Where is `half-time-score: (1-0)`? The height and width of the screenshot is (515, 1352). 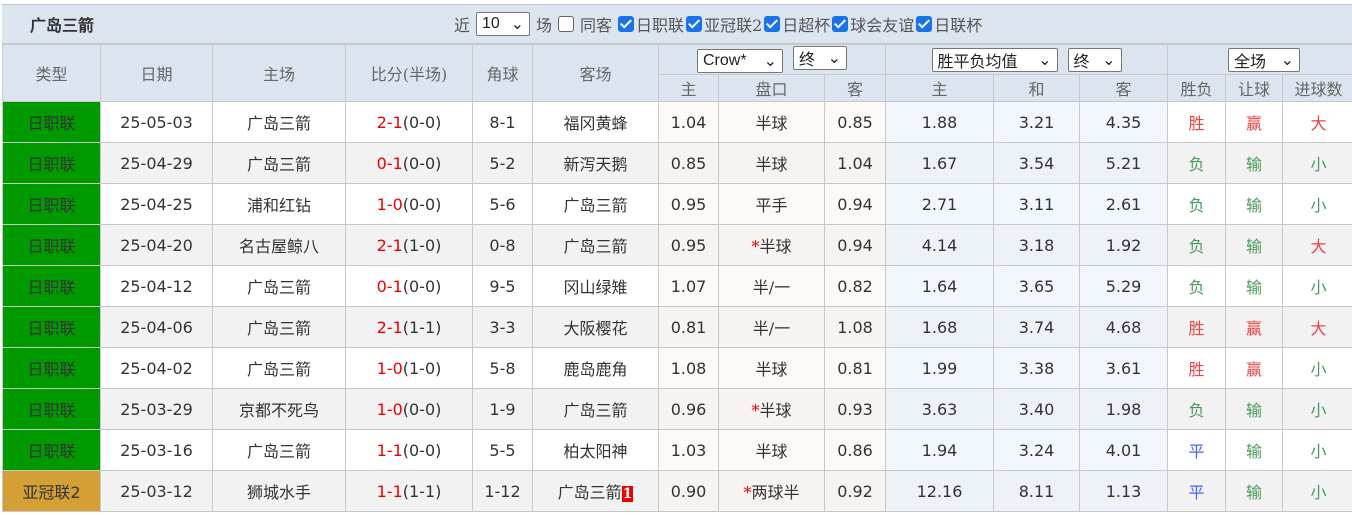 half-time-score: (1-0) is located at coordinates (422, 368).